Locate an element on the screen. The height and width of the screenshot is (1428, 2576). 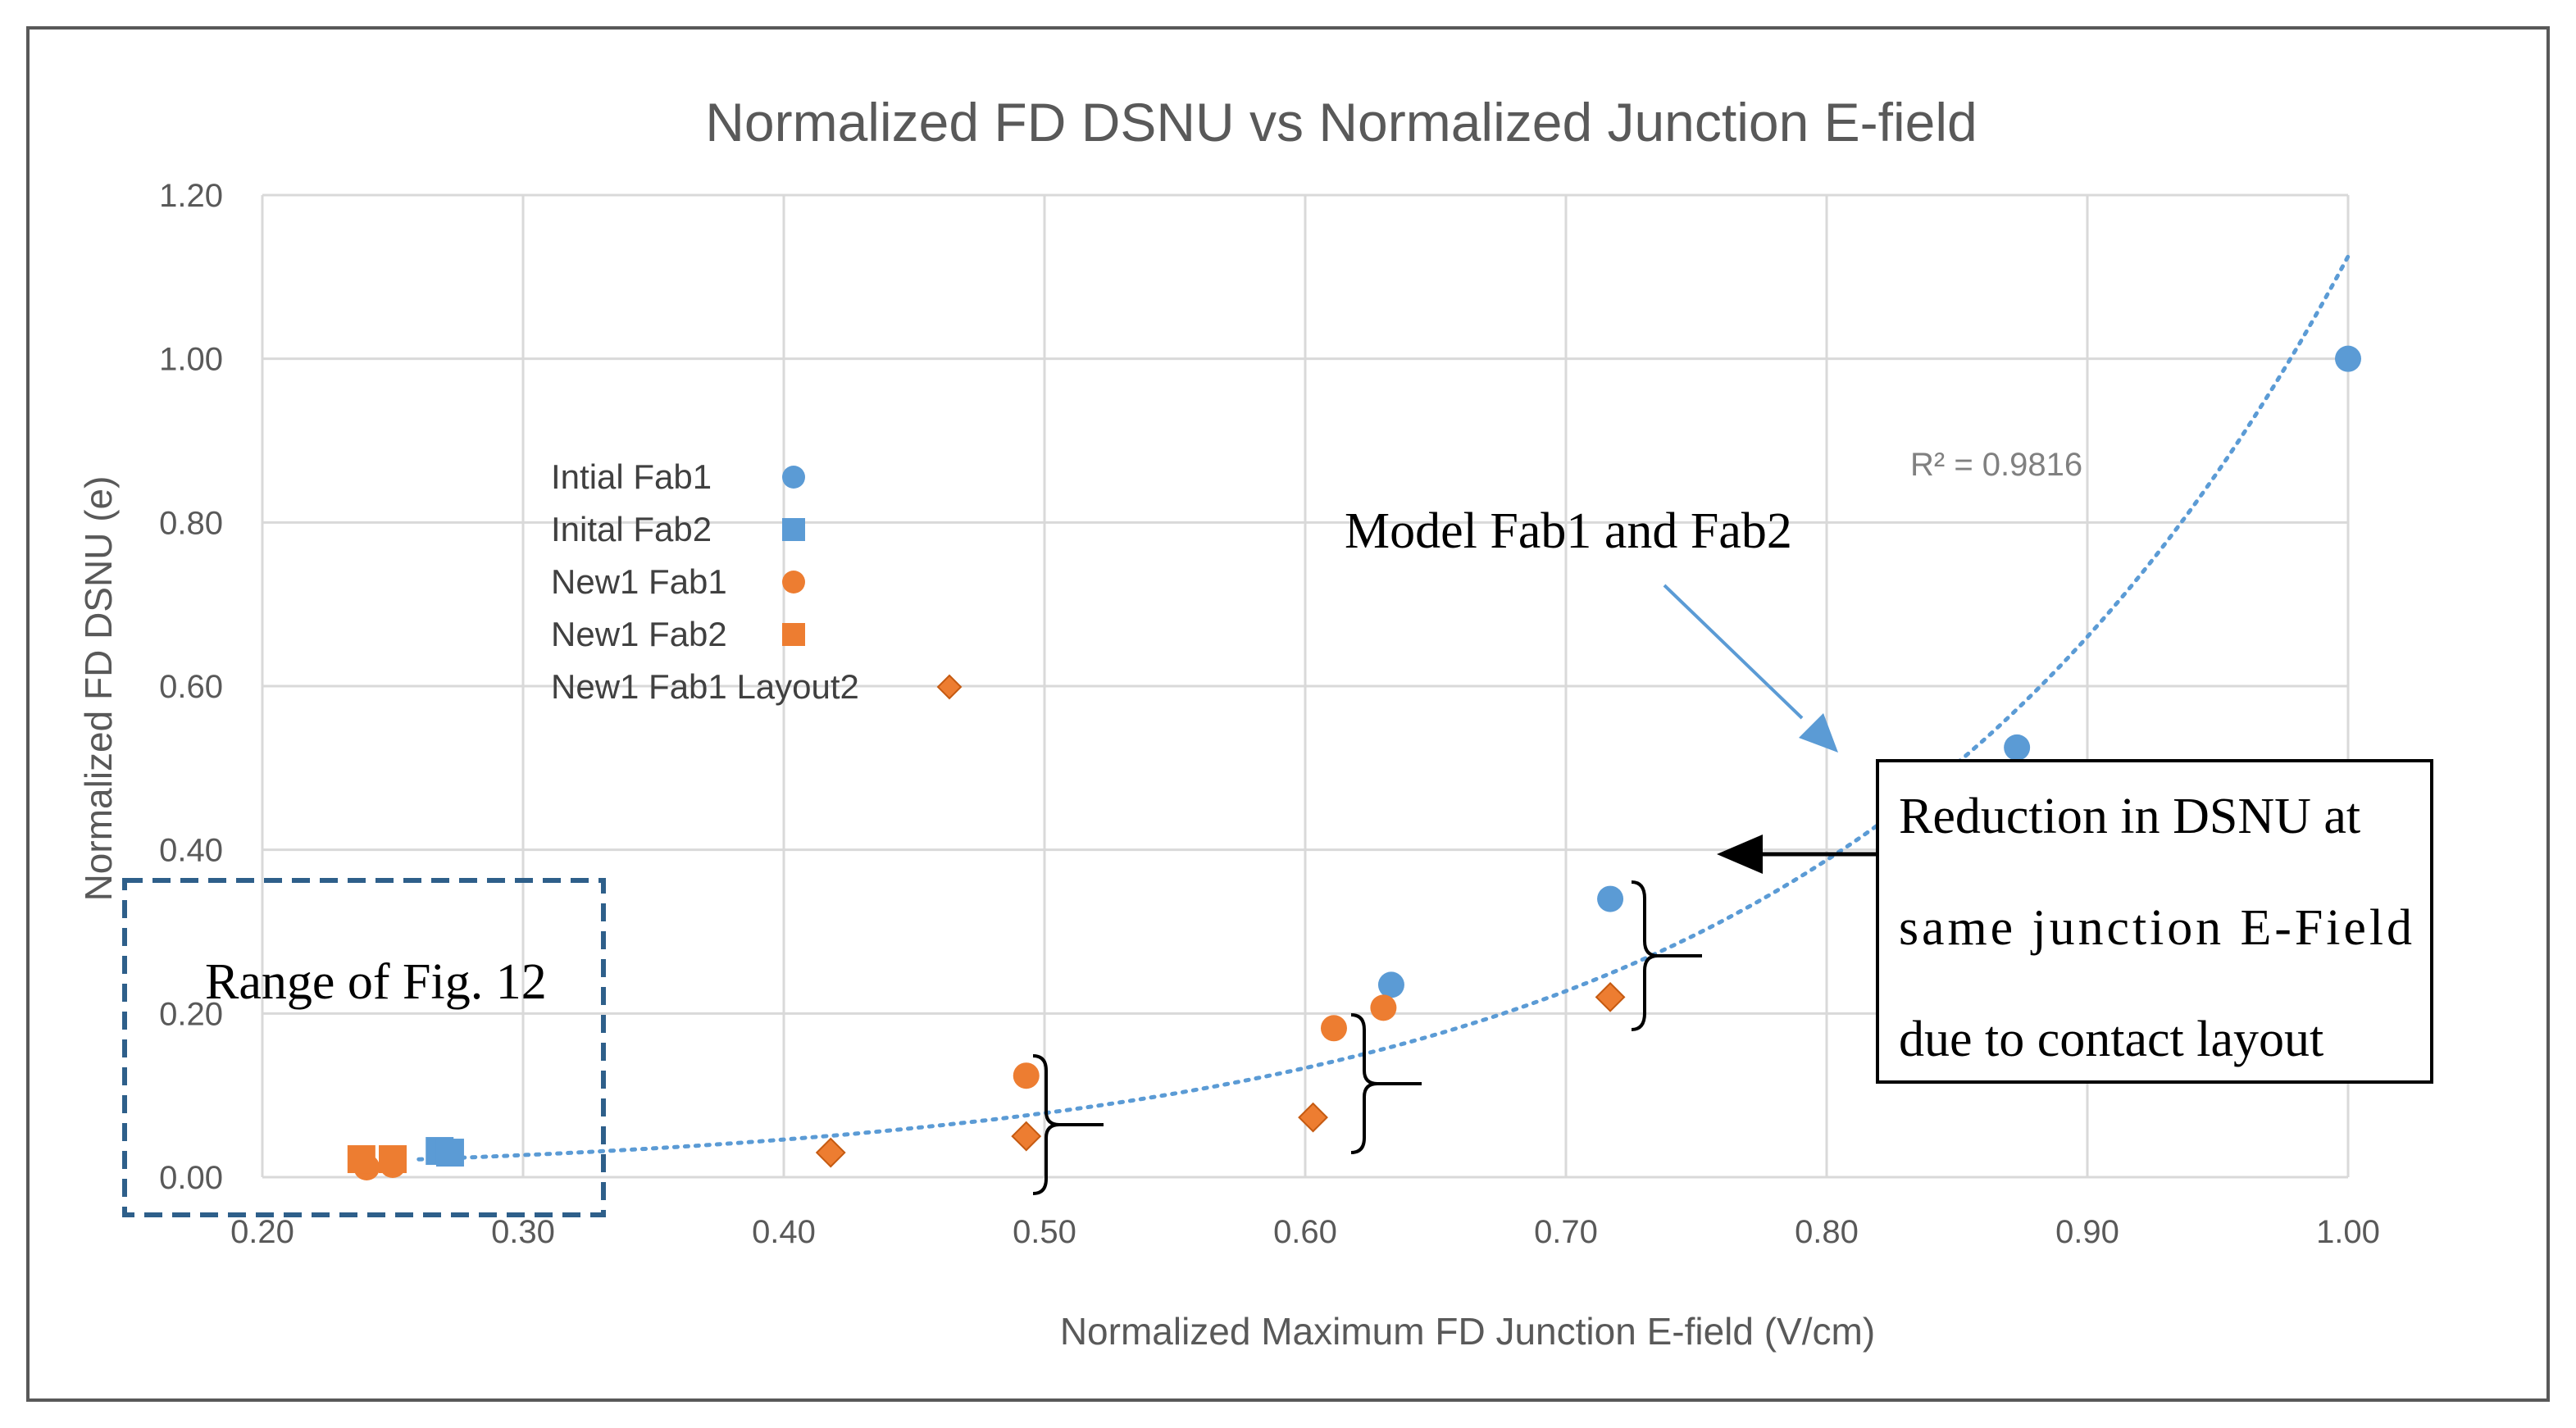
model-label: Model Fab1 and Fab2 is located at coordinates (1569, 531).